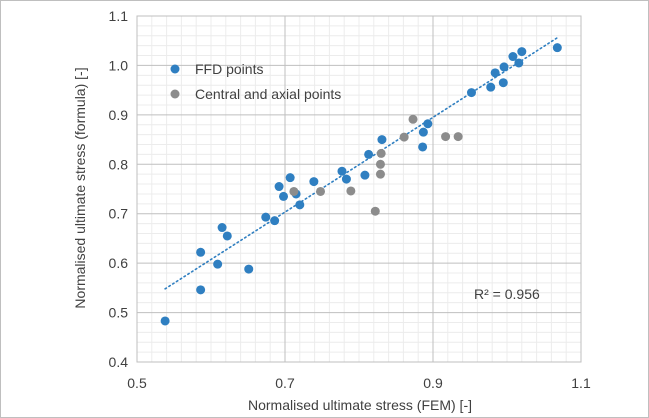 This screenshot has width=649, height=418. Describe the element at coordinates (229, 69) in the screenshot. I see `legend-label-ffd: FFD points` at that location.